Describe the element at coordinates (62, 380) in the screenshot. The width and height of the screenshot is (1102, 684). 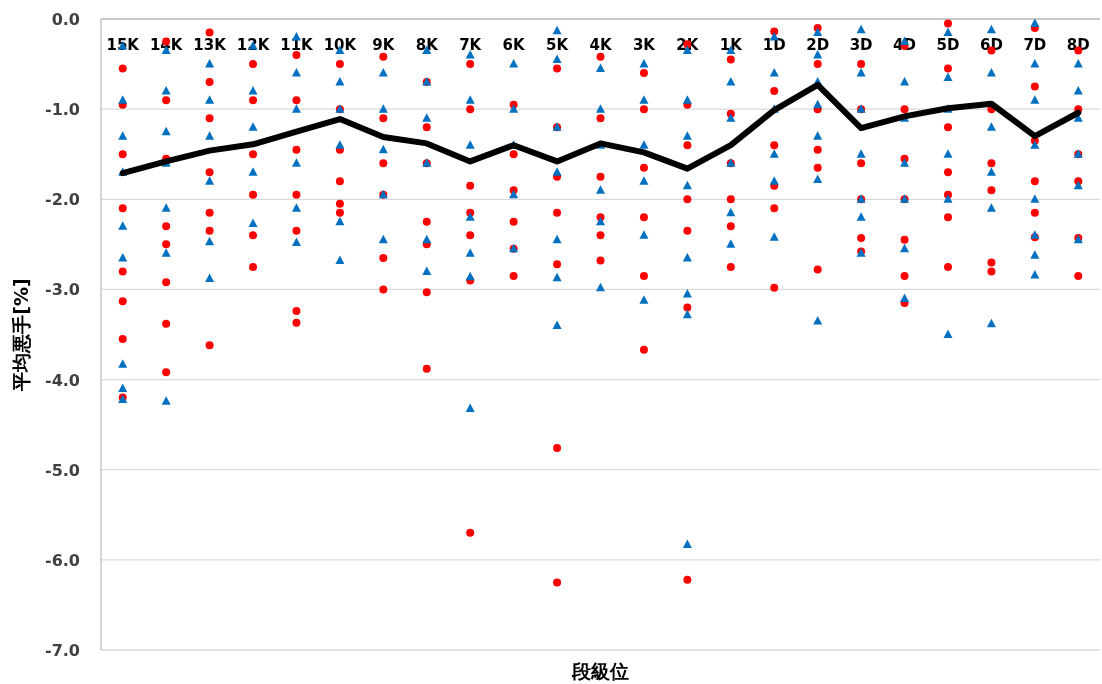
I see `y-tick-label: -4.0` at that location.